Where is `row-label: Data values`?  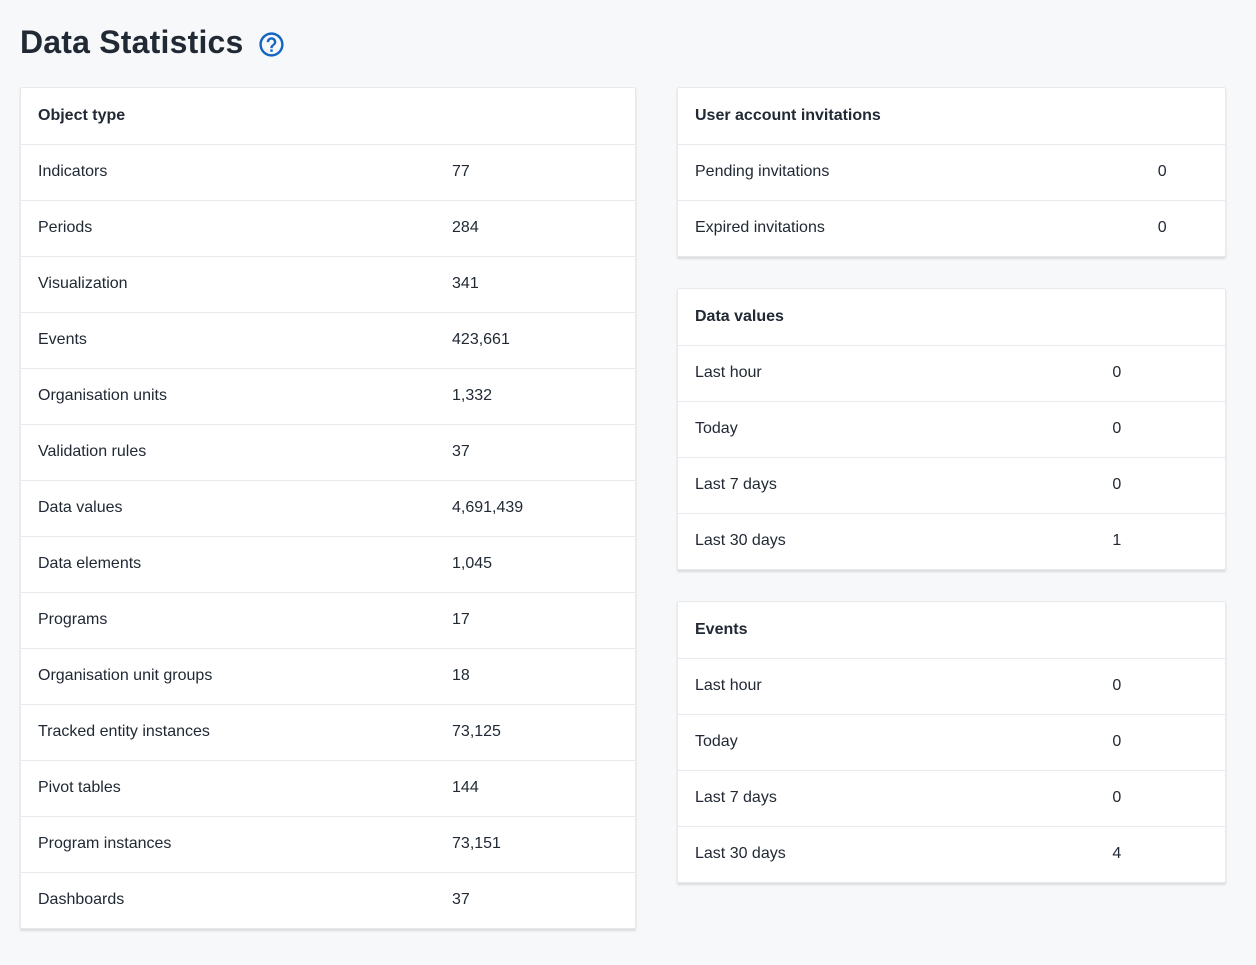 row-label: Data values is located at coordinates (237, 507).